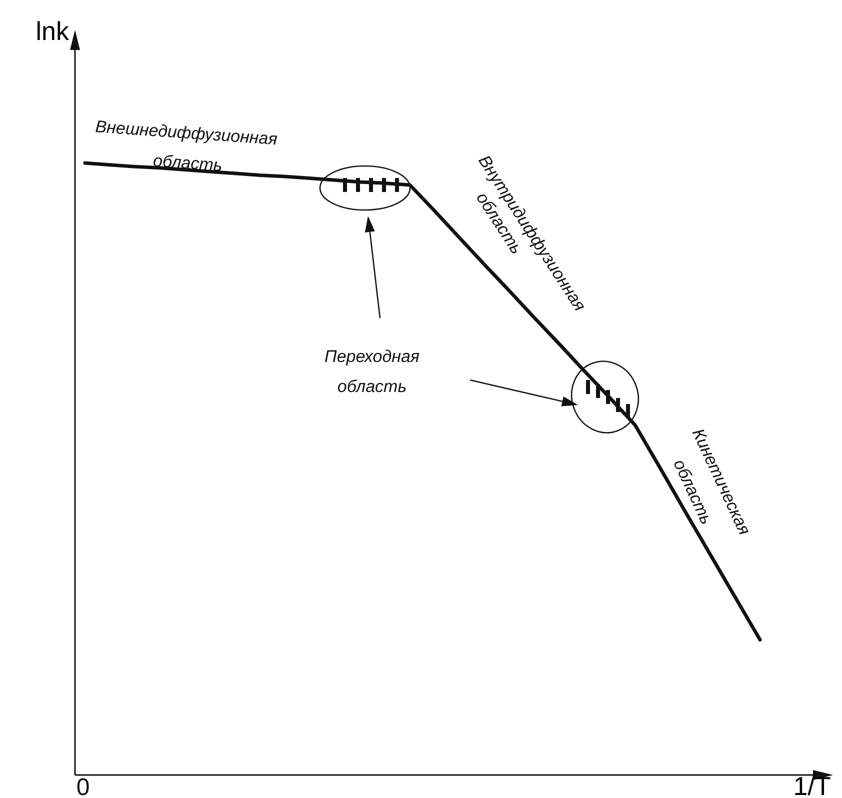  What do you see at coordinates (83, 786) in the screenshot?
I see `annotation: 0` at bounding box center [83, 786].